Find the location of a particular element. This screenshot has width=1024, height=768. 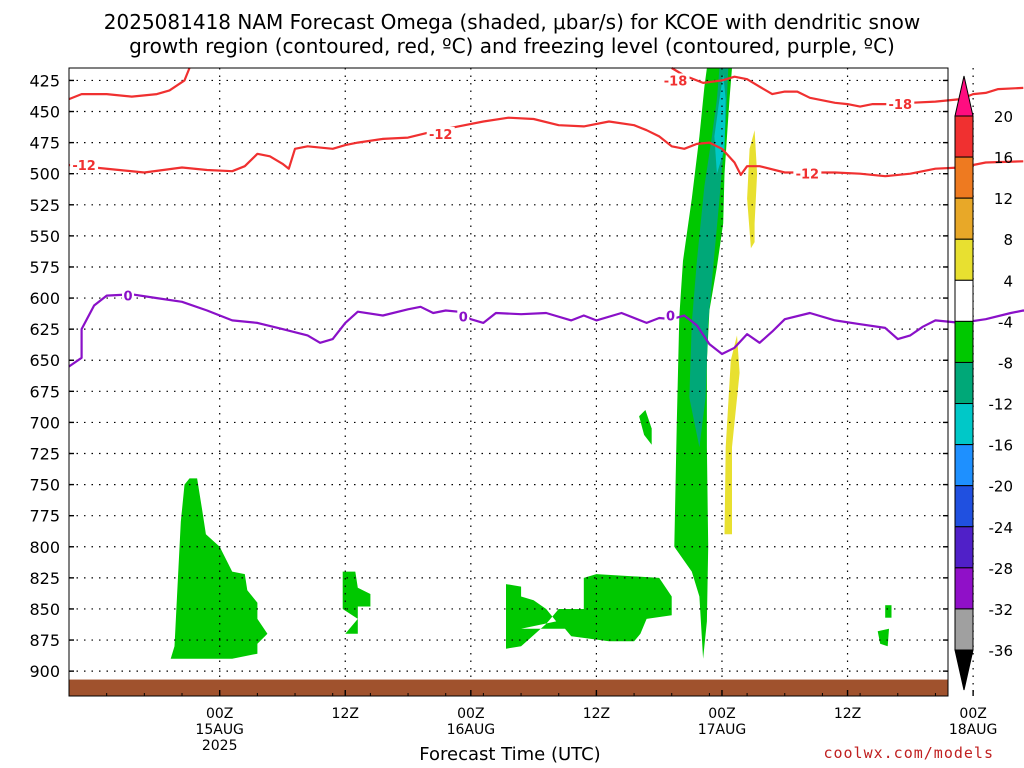

x-tick-label: 15AUG is located at coordinates (219, 730).